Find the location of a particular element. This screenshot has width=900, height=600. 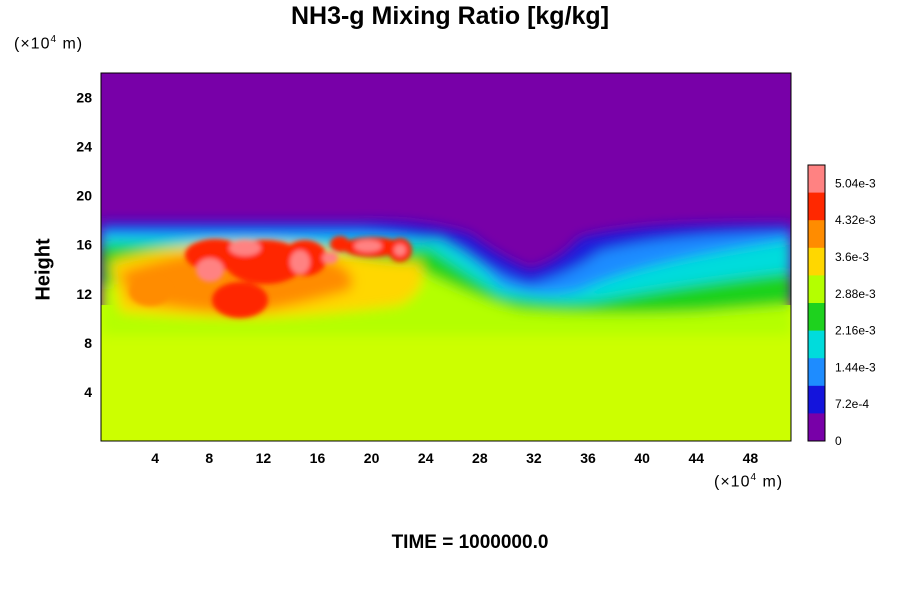

y-tick-label: 4 is located at coordinates (88, 392).